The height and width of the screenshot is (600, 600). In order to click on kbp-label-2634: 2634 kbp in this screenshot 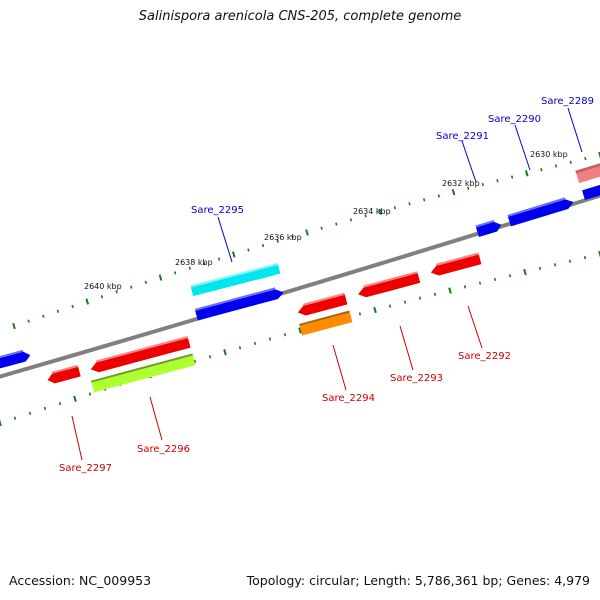, I will do `click(372, 211)`.